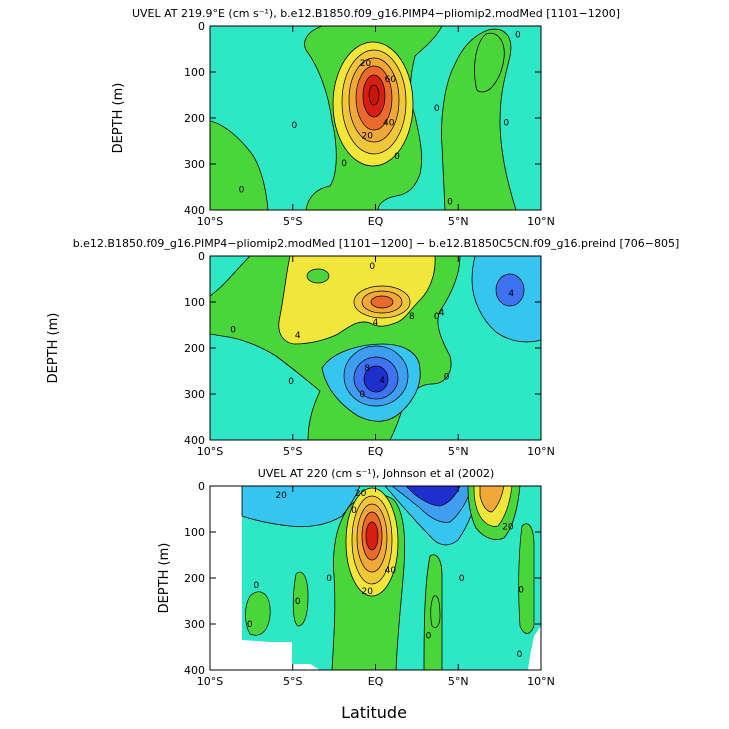 This screenshot has height=729, width=729. Describe the element at coordinates (433, 496) in the screenshot. I see `panel-3-sec-north-core` at that location.